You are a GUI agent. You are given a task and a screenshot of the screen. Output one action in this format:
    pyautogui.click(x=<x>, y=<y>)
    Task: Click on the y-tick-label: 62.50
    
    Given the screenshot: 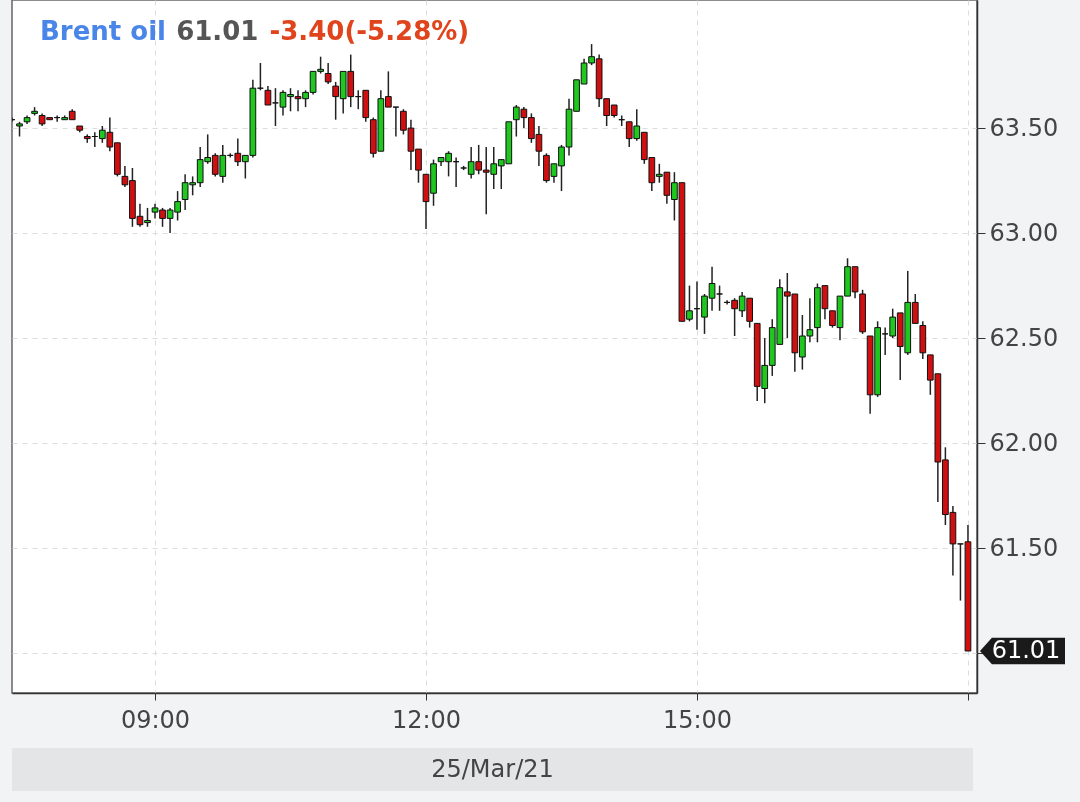 What is the action you would take?
    pyautogui.click(x=1024, y=337)
    